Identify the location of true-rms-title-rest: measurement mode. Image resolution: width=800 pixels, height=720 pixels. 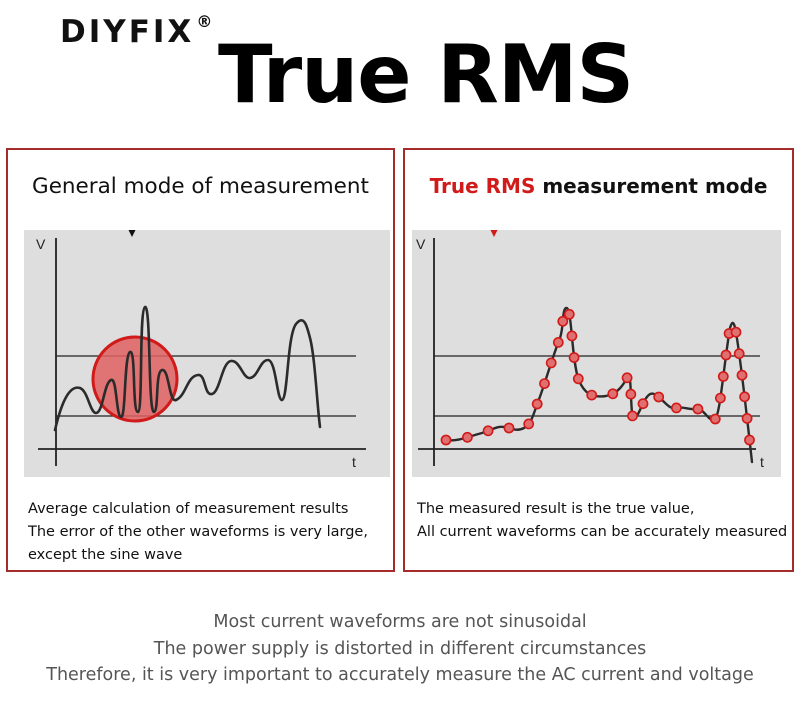
(651, 186).